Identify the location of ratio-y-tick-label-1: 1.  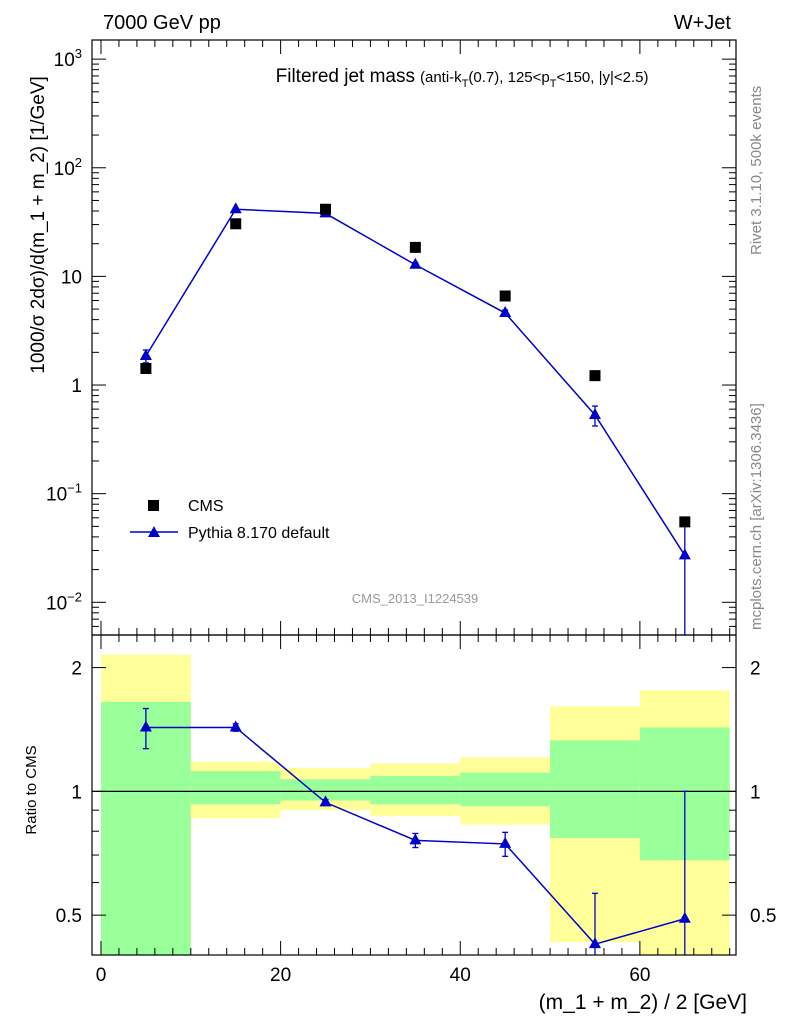
(76, 792).